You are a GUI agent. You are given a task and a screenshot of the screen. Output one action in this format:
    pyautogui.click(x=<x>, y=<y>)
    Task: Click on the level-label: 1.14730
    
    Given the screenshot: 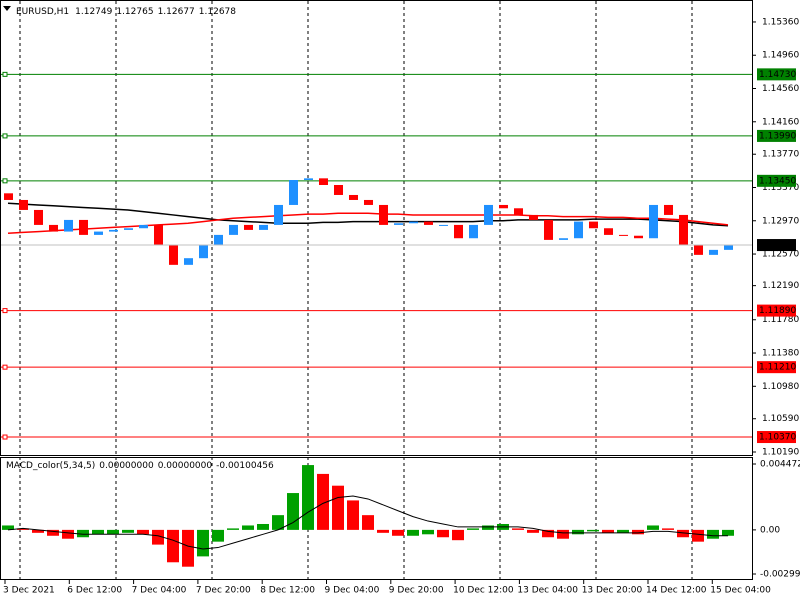 What is the action you would take?
    pyautogui.click(x=777, y=75)
    